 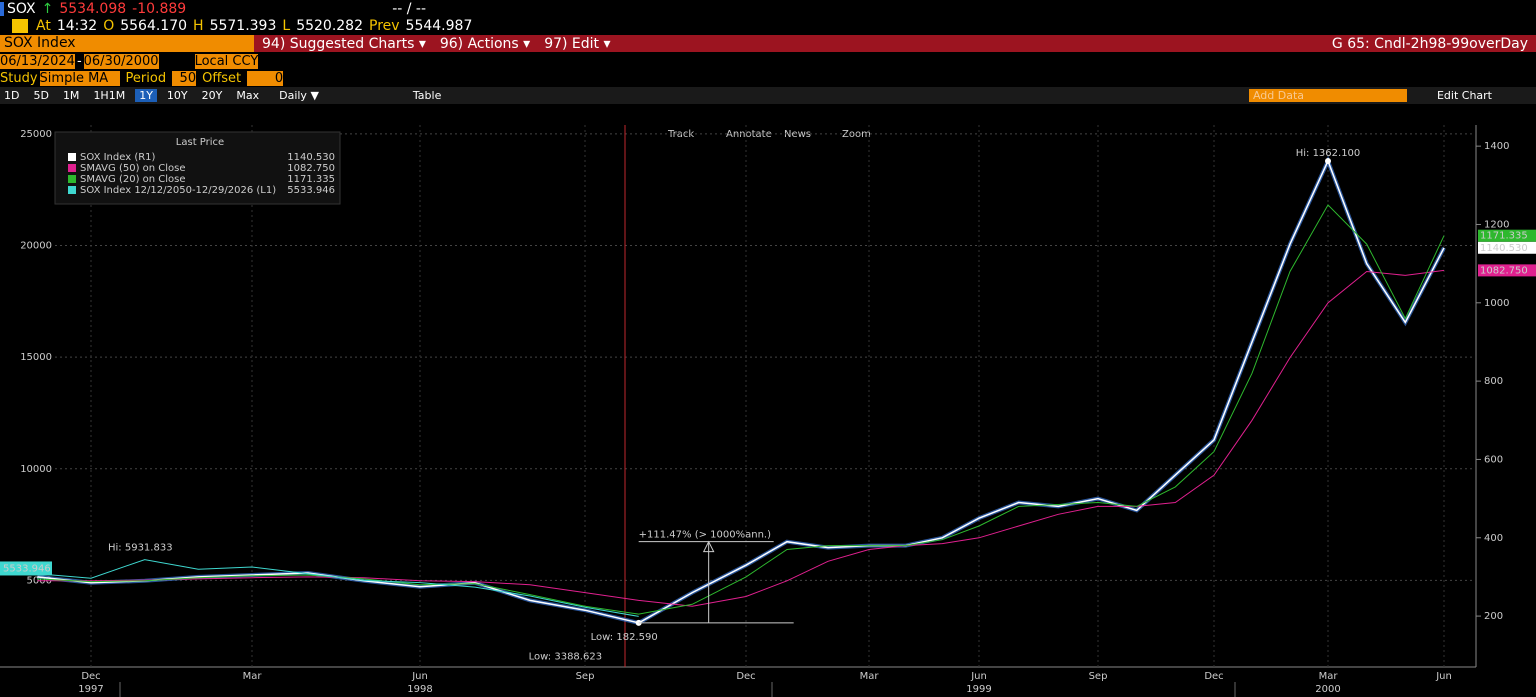 What do you see at coordinates (311, 168) in the screenshot?
I see `legend-value: 1082.750` at bounding box center [311, 168].